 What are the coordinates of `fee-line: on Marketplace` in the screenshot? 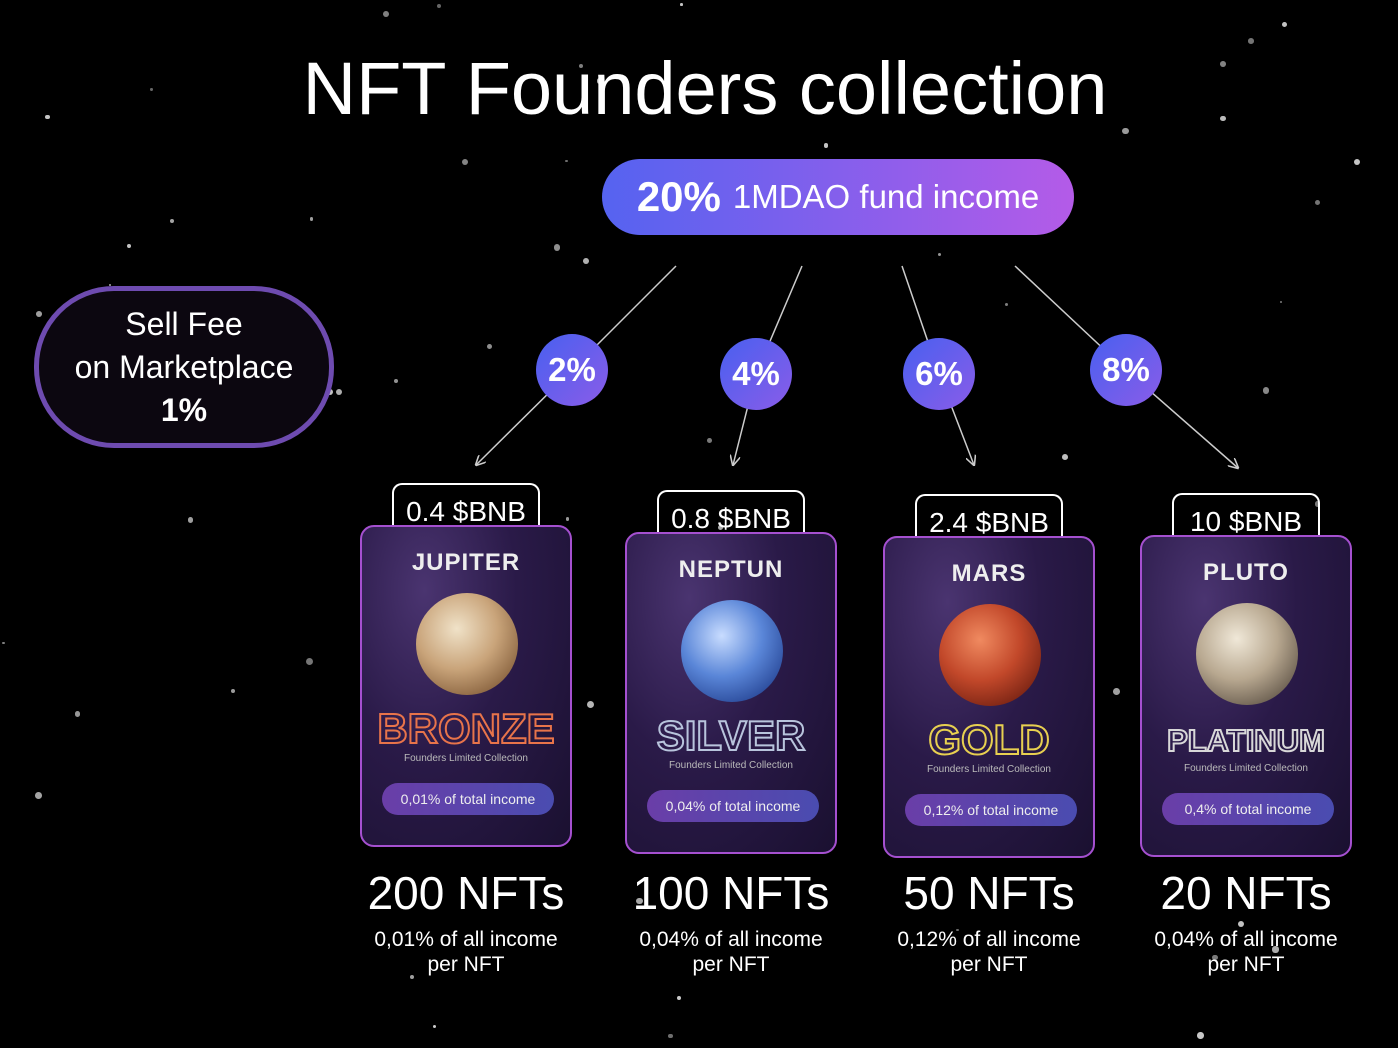 It's located at (184, 366).